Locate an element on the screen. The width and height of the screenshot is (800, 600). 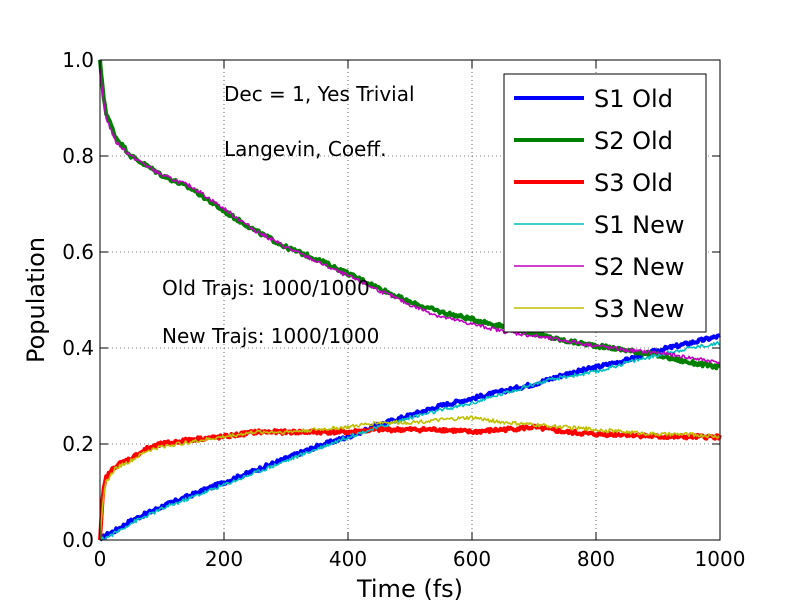
x-tick-label: 800 is located at coordinates (596, 559).